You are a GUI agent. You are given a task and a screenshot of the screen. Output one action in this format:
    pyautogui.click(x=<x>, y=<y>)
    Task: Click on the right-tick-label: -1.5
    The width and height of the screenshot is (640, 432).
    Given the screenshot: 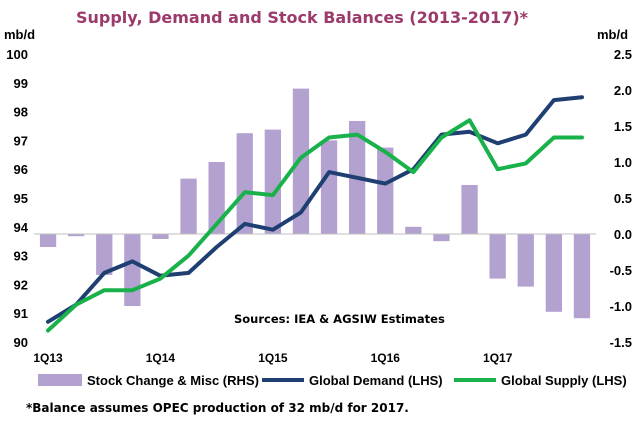 What is the action you would take?
    pyautogui.click(x=621, y=342)
    